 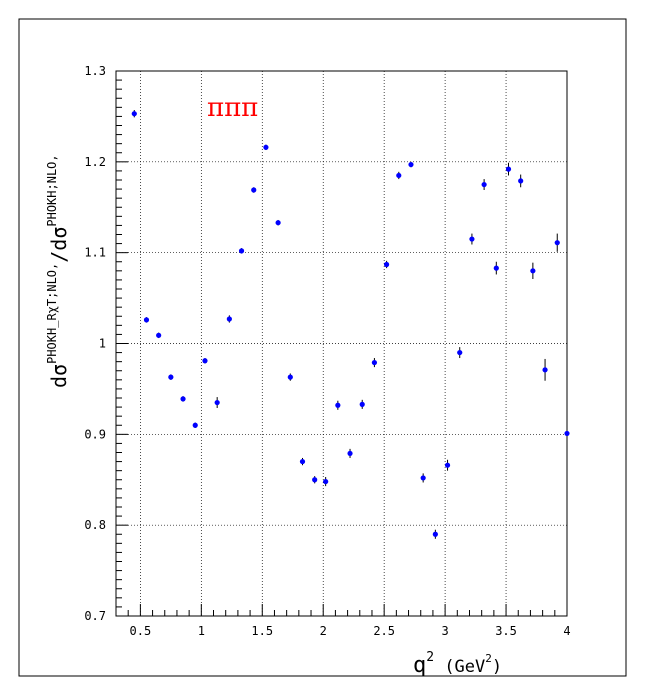 What do you see at coordinates (59, 376) in the screenshot?
I see `y-axis-title-p1: dσ` at bounding box center [59, 376].